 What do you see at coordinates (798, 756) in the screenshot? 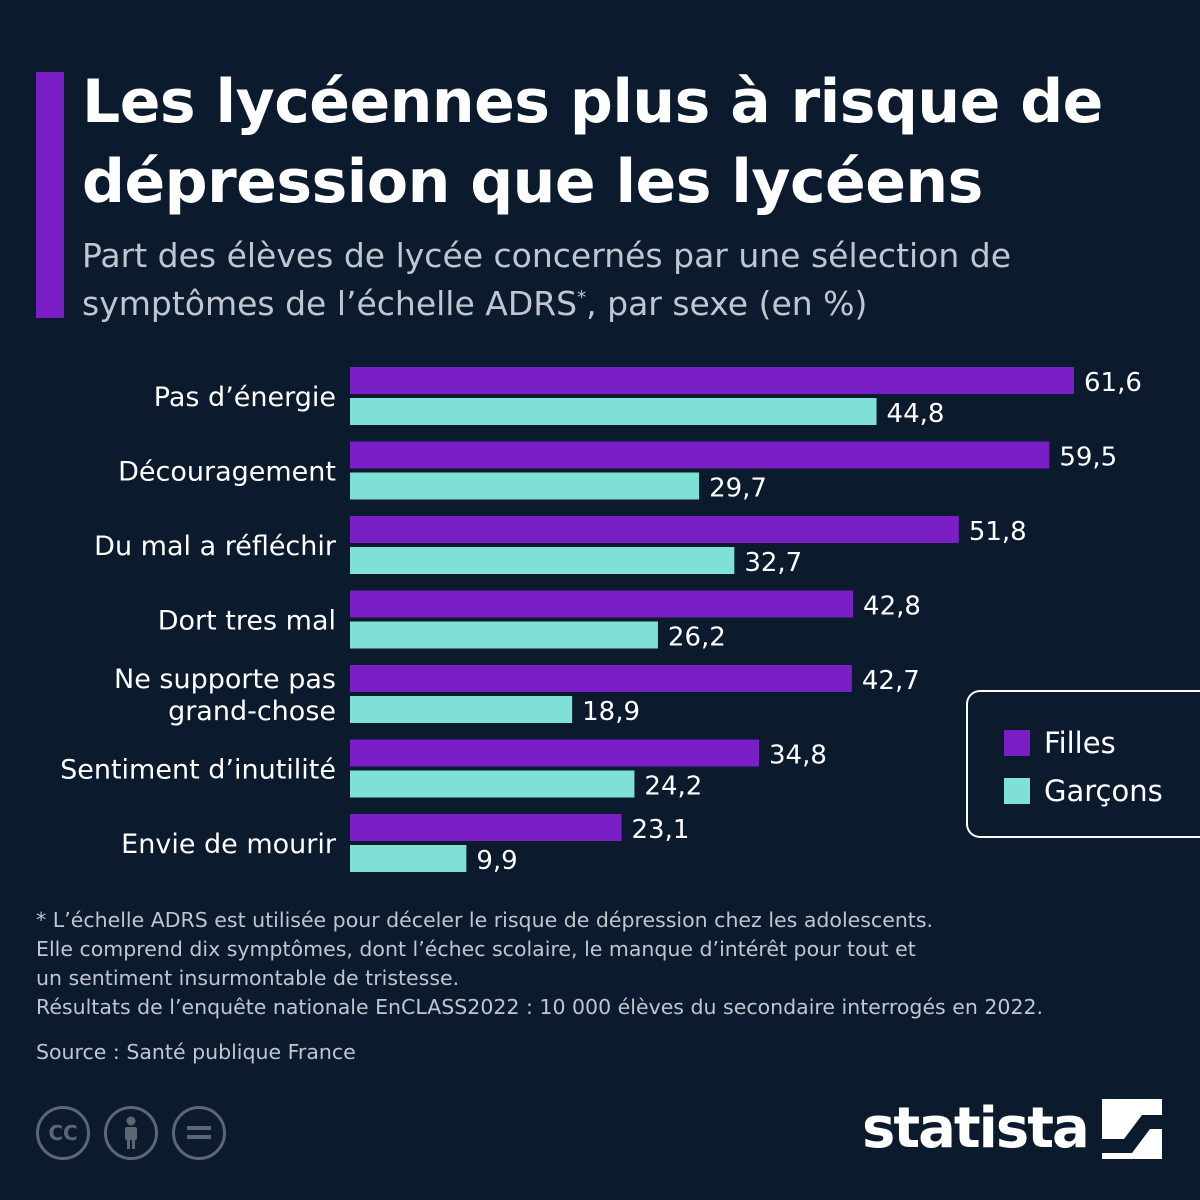
I see `data-label: 34,8` at bounding box center [798, 756].